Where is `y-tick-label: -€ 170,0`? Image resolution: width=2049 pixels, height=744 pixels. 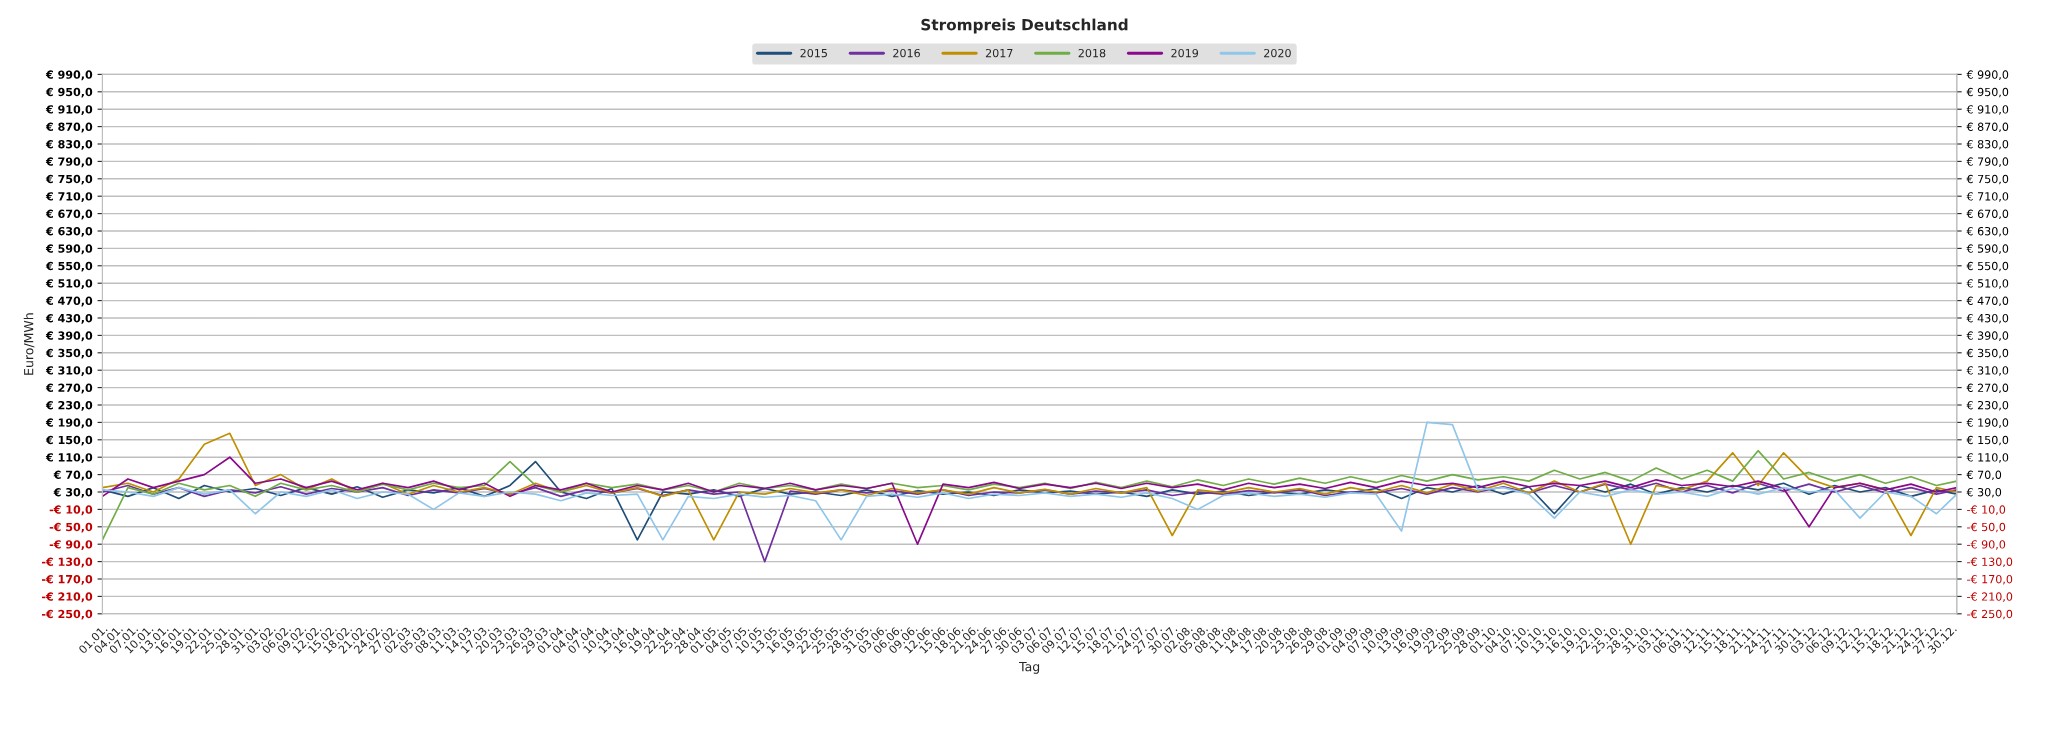 y-tick-label: -€ 170,0 is located at coordinates (67, 579).